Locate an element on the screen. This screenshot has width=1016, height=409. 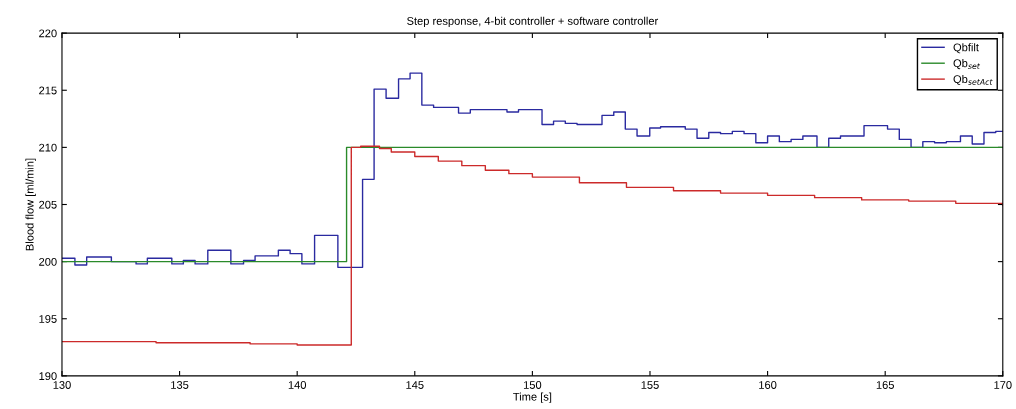
y-tick-label: 220 is located at coordinates (48, 33).